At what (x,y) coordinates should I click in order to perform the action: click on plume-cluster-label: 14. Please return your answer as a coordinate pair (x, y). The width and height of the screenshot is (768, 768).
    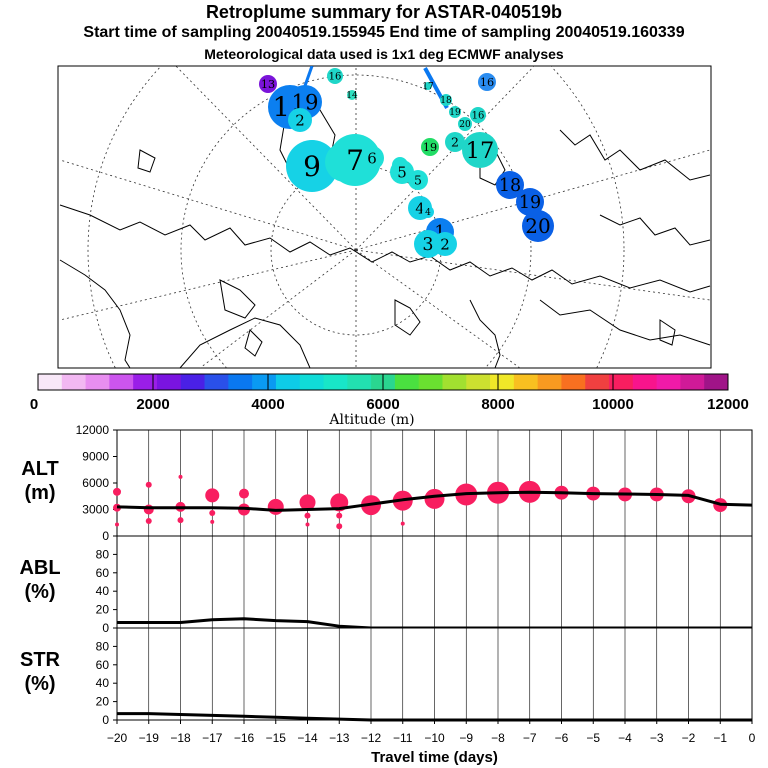
    Looking at the image, I should click on (352, 96).